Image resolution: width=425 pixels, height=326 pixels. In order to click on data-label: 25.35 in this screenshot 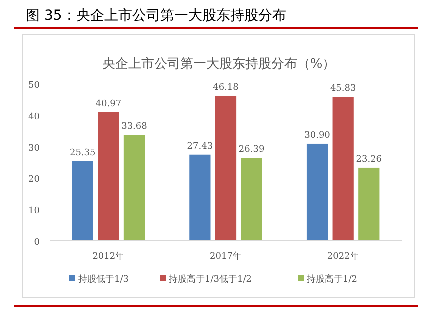, I will do `click(83, 153)`.